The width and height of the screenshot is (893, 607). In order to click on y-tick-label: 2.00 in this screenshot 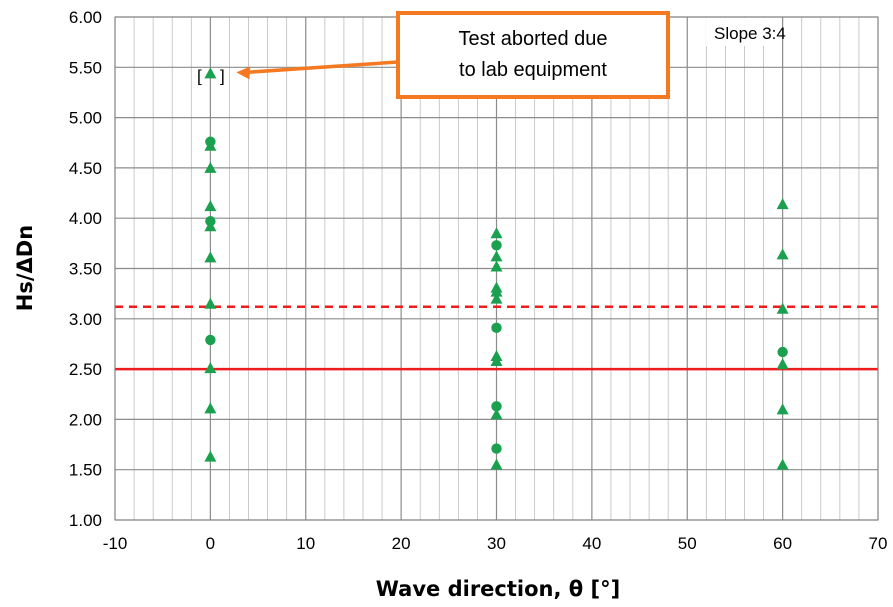, I will do `click(85, 419)`.